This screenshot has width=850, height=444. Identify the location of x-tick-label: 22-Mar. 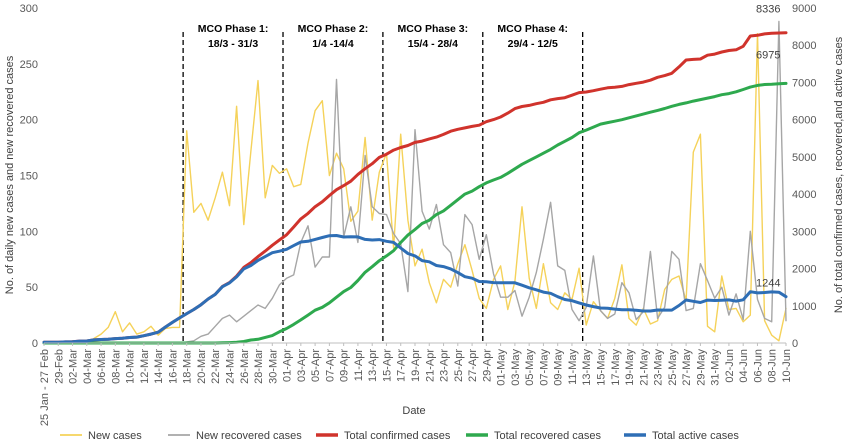
(216, 366).